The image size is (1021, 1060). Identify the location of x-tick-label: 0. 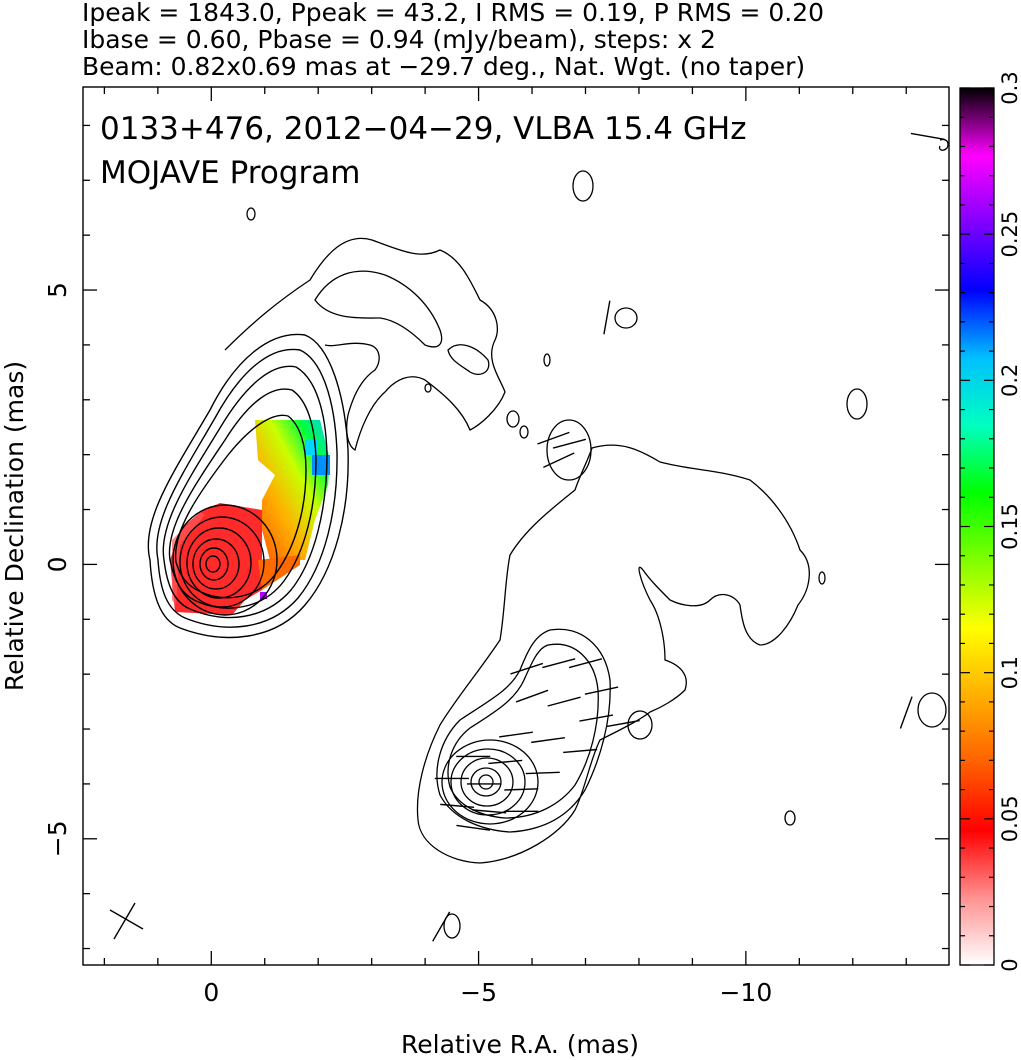
(211, 992).